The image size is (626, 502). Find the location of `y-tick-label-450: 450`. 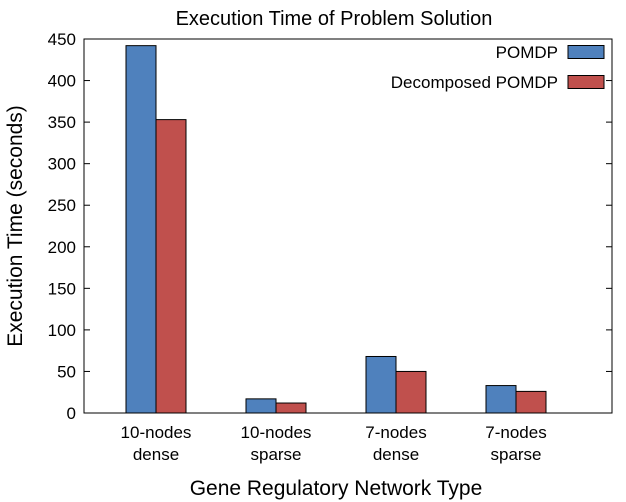

y-tick-label-450: 450 is located at coordinates (62, 39).